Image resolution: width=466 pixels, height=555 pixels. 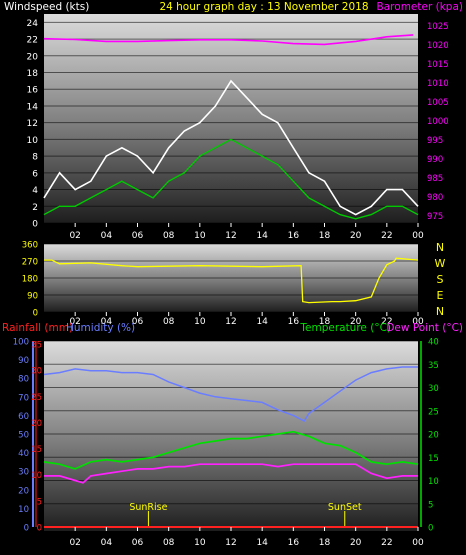 I want to click on temperature-tick-label: 5, so click(x=430, y=505).